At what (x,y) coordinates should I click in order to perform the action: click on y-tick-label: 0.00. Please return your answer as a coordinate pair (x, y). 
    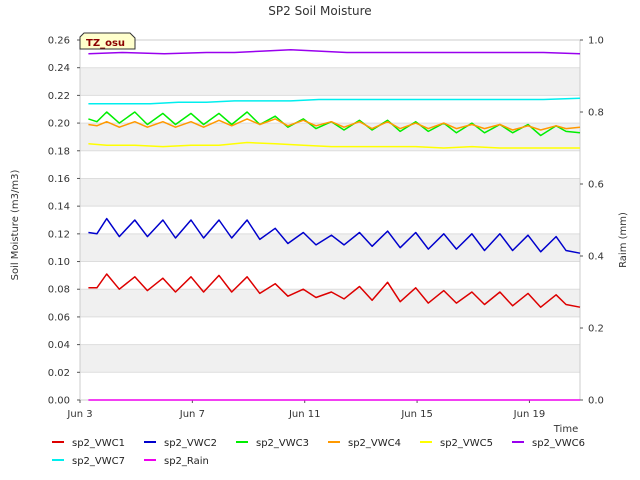
    Looking at the image, I should click on (59, 401).